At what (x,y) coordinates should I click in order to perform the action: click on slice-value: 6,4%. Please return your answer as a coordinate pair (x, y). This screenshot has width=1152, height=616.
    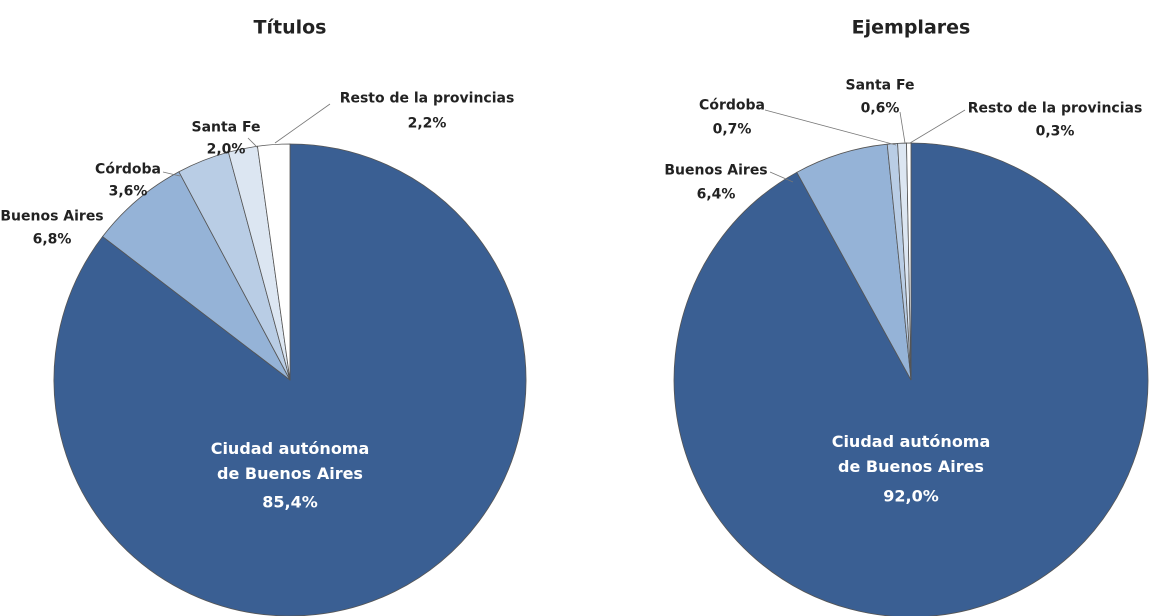
    Looking at the image, I should click on (716, 194).